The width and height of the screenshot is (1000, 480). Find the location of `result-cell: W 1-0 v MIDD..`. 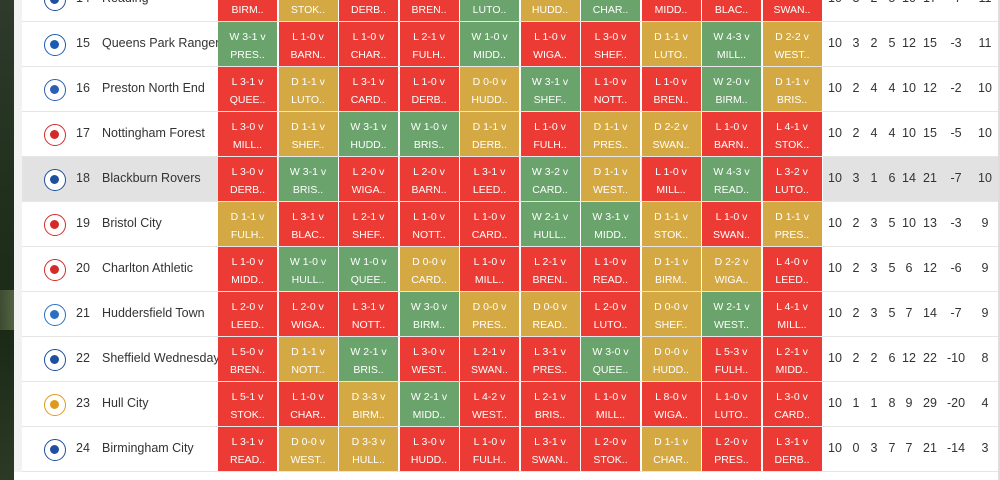

result-cell: W 1-0 v MIDD.. is located at coordinates (490, 44).